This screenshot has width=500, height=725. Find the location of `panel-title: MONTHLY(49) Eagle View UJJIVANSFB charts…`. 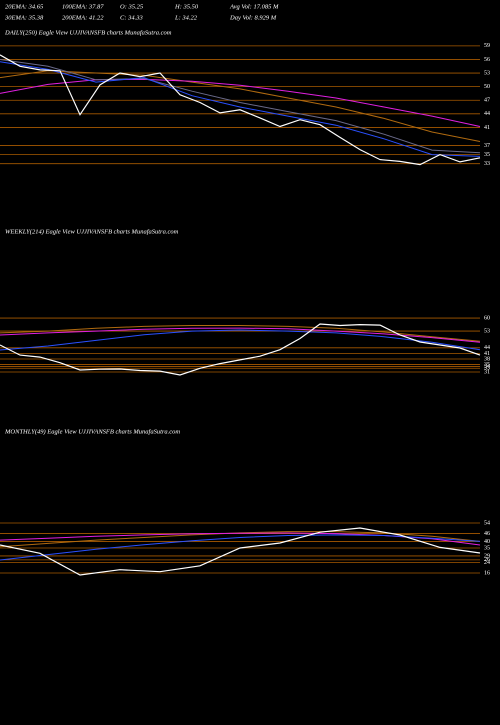

panel-title: MONTHLY(49) Eagle View UJJIVANSFB charts… is located at coordinates (92, 431).